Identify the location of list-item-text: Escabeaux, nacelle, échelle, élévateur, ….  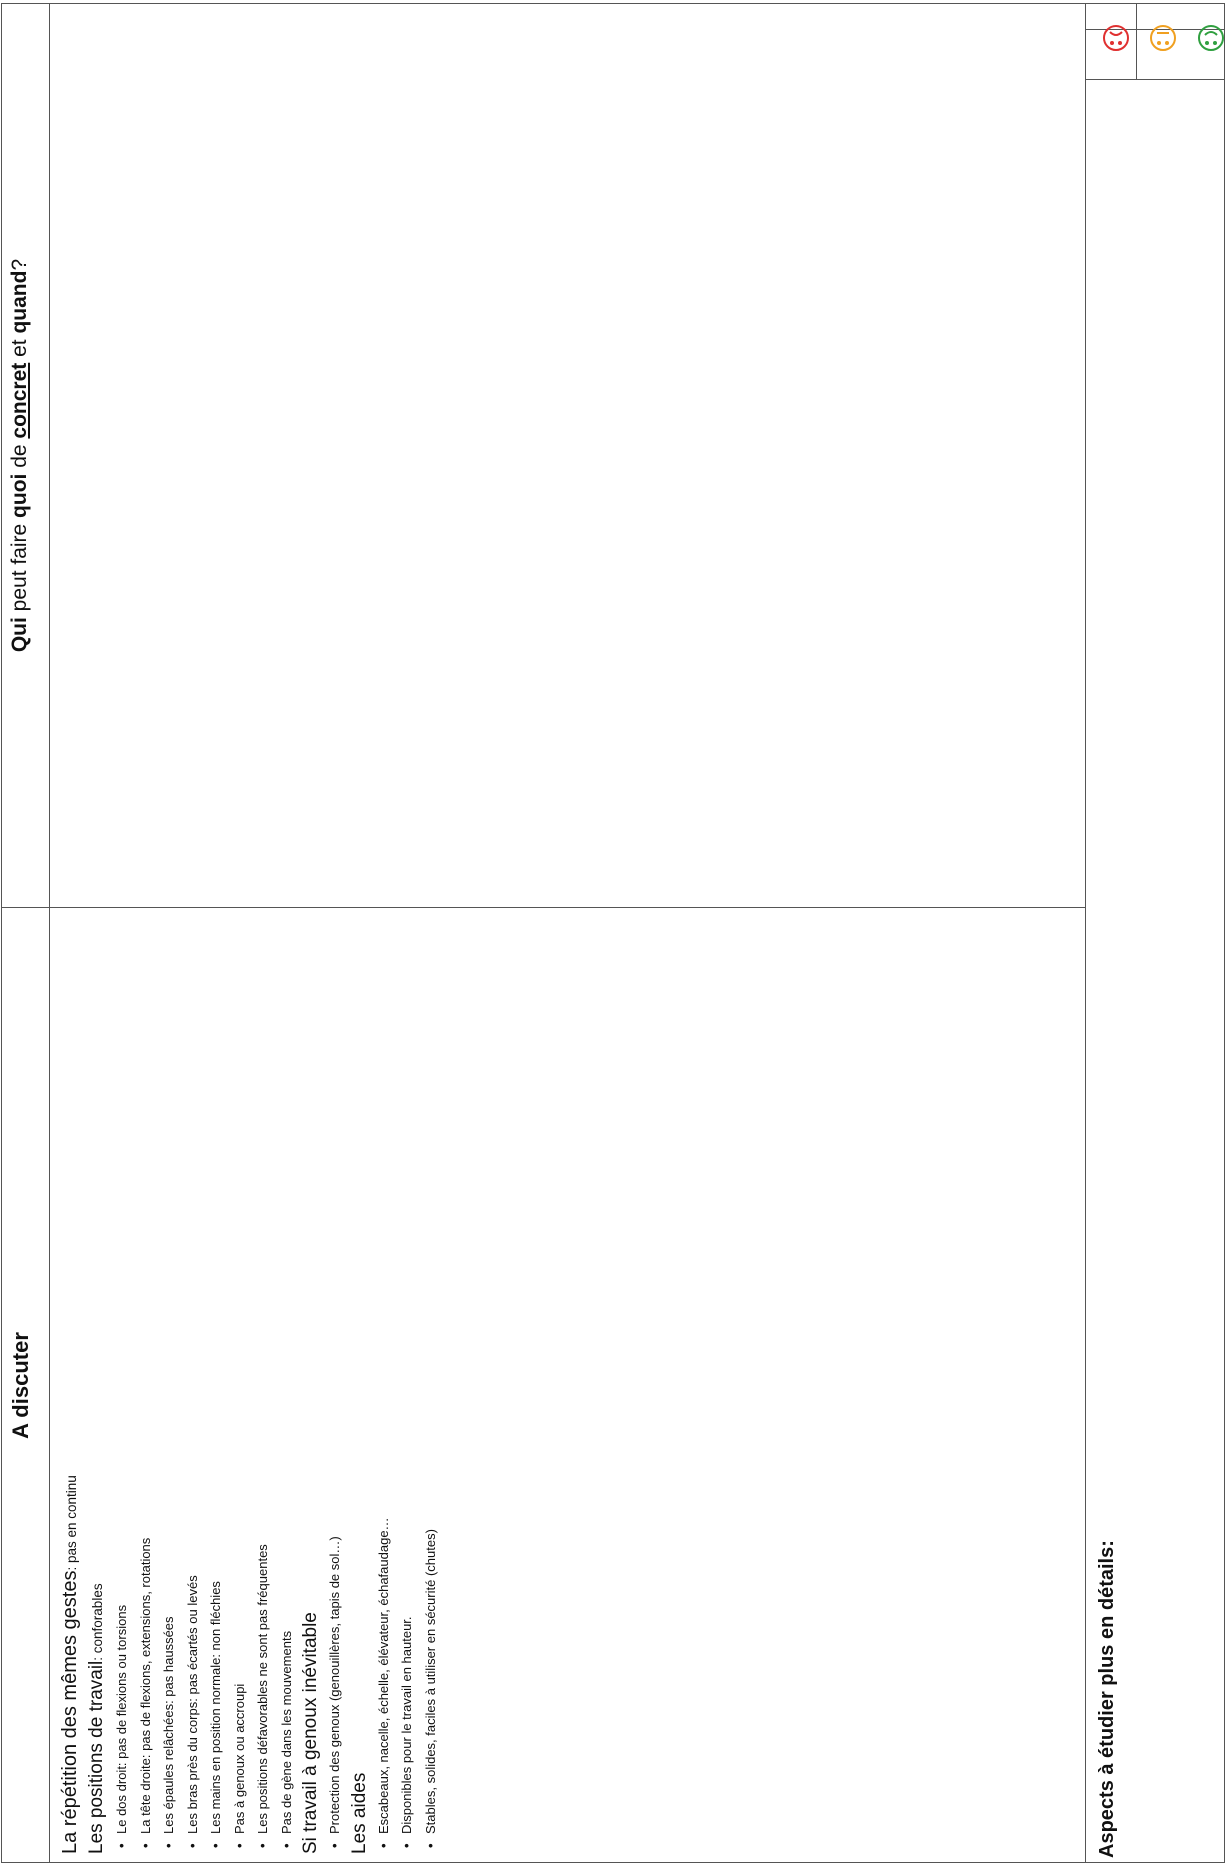
(383, 1675).